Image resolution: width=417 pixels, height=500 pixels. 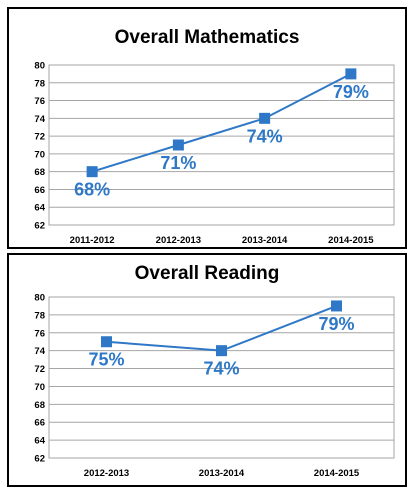 What do you see at coordinates (92, 240) in the screenshot?
I see `x-tick-label: 2011-2012` at bounding box center [92, 240].